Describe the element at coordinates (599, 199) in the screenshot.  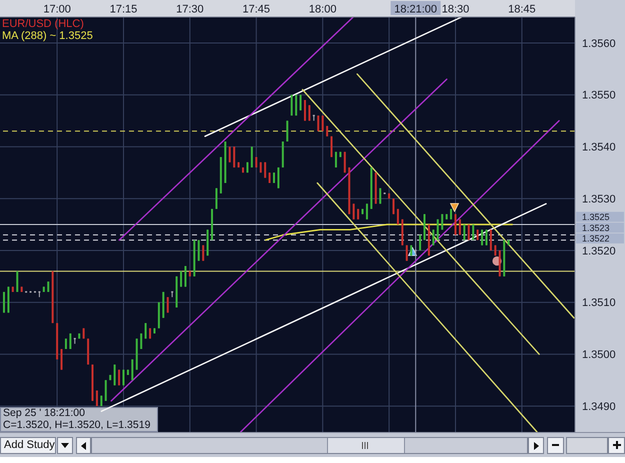
I see `y-tick-label: 1.3530` at that location.